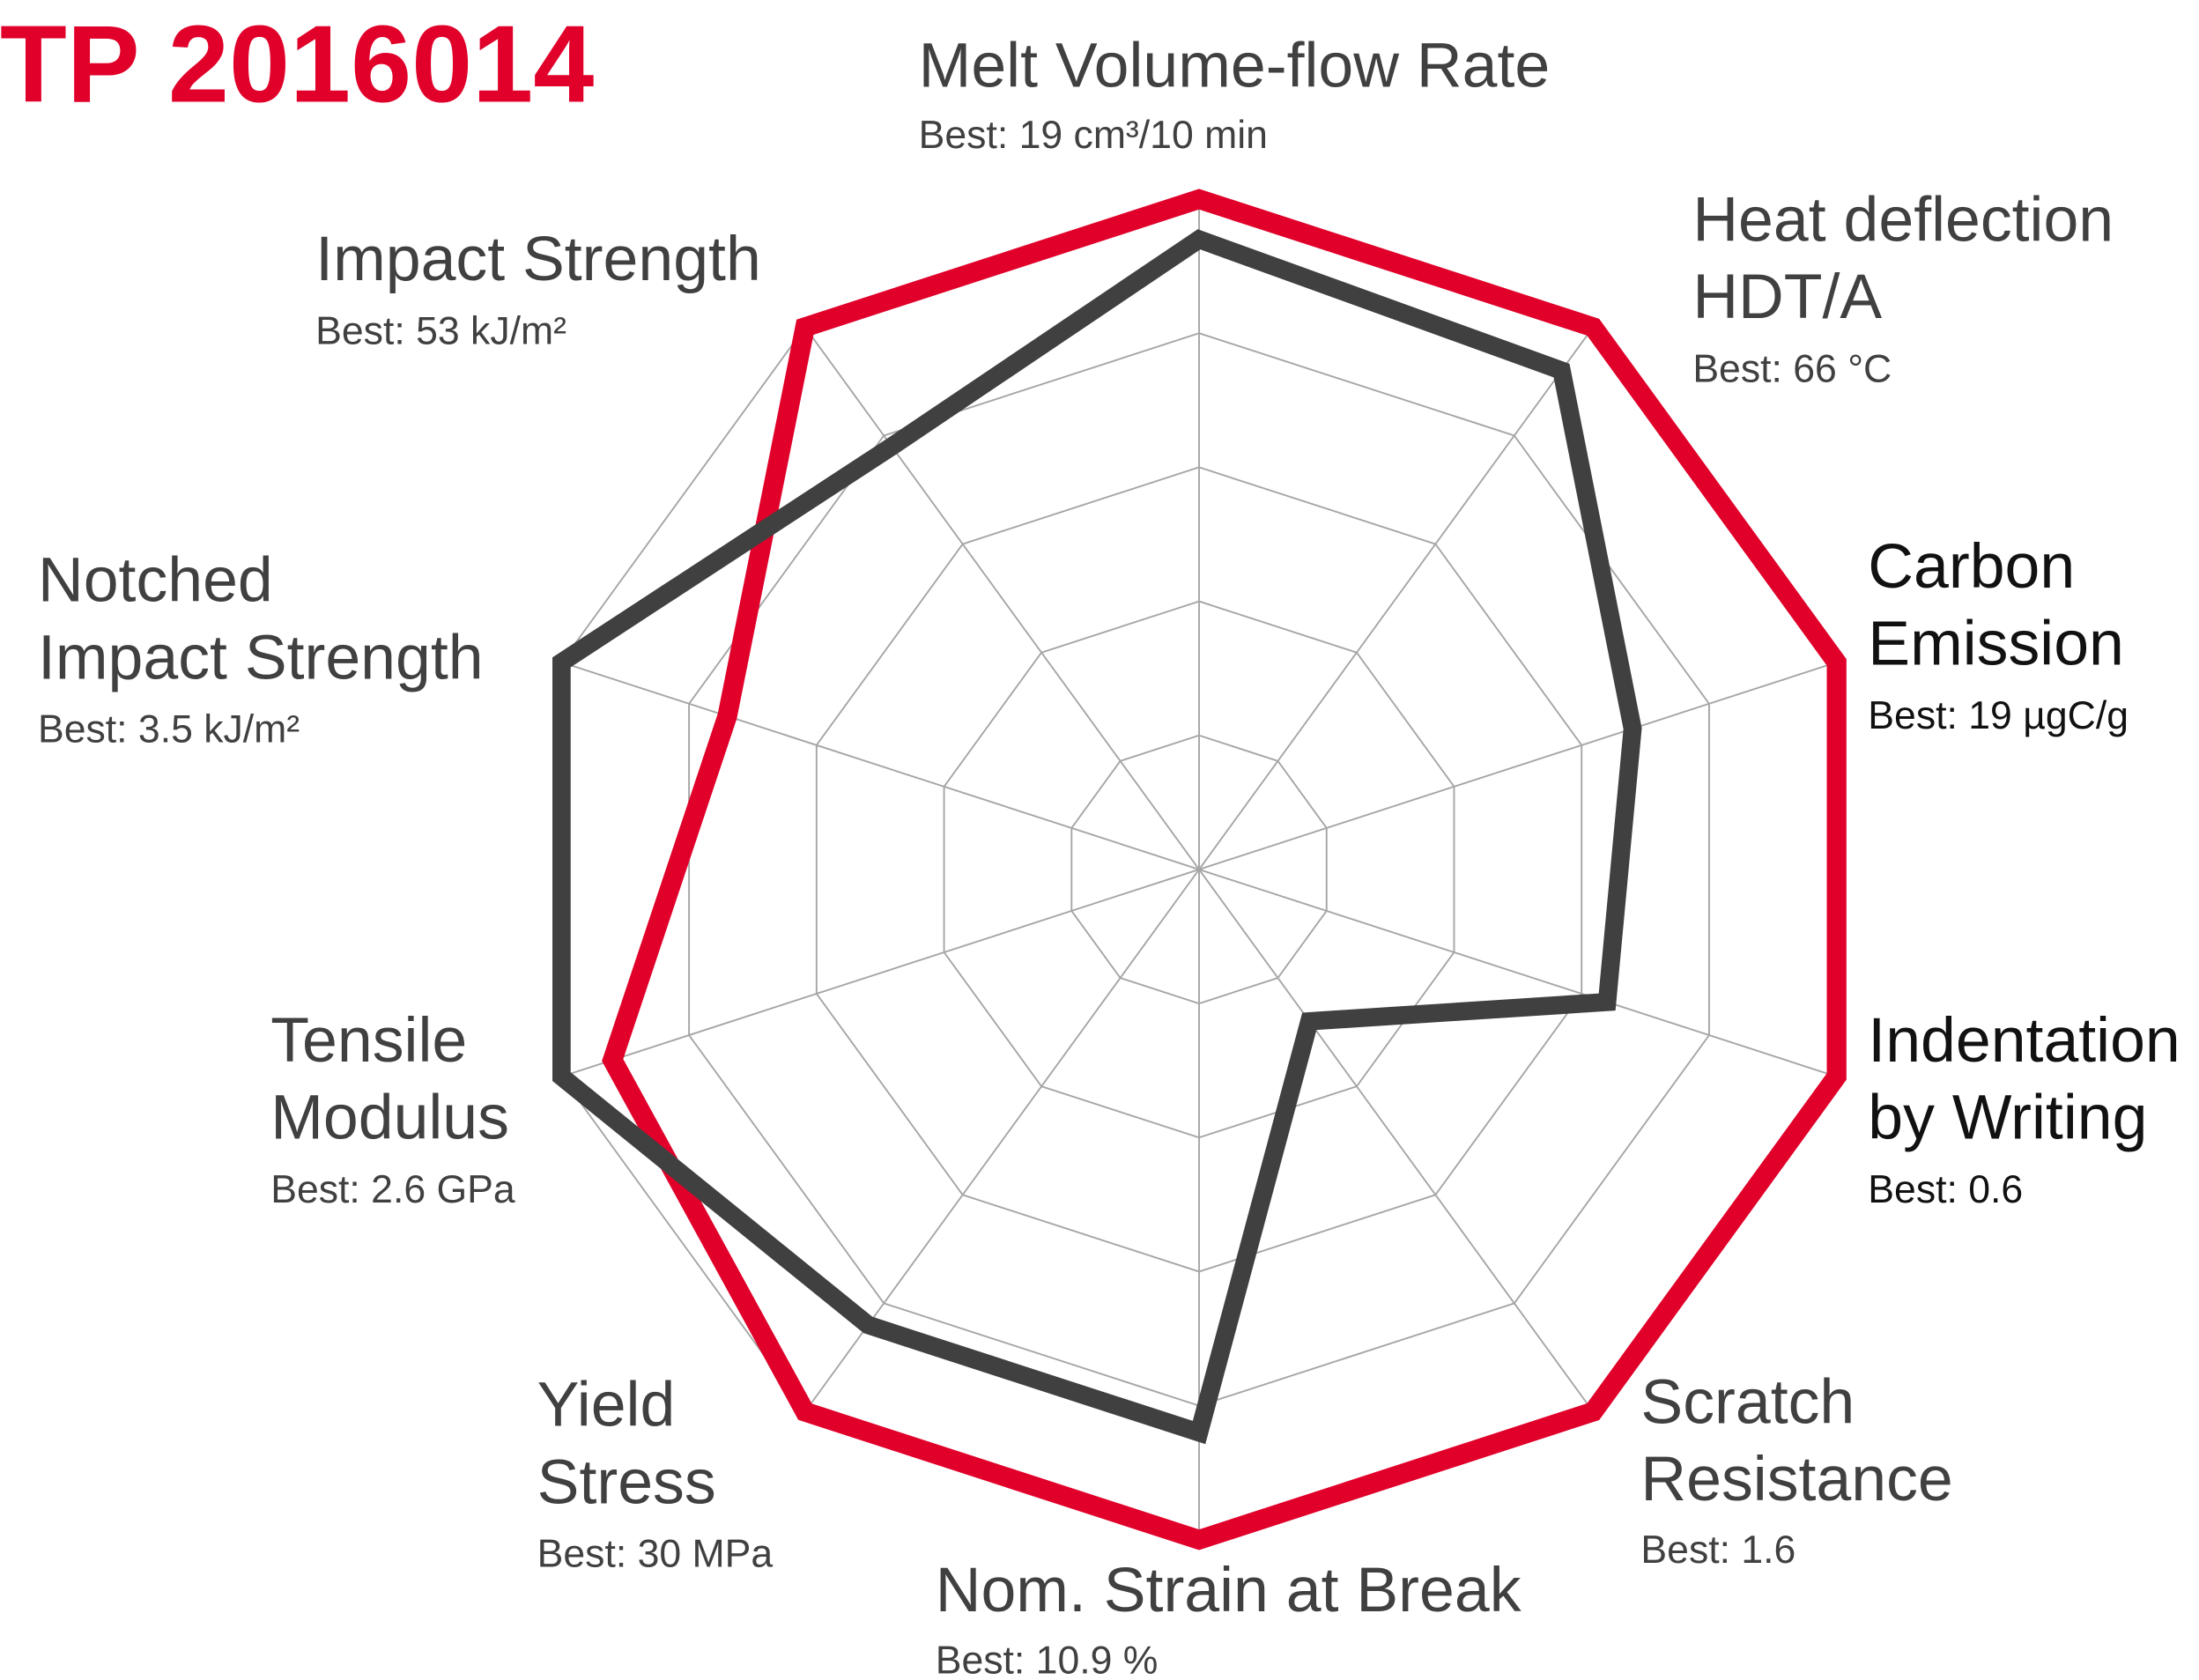 The width and height of the screenshot is (2199, 1680). I want to click on axis-label: Stress, so click(626, 1482).